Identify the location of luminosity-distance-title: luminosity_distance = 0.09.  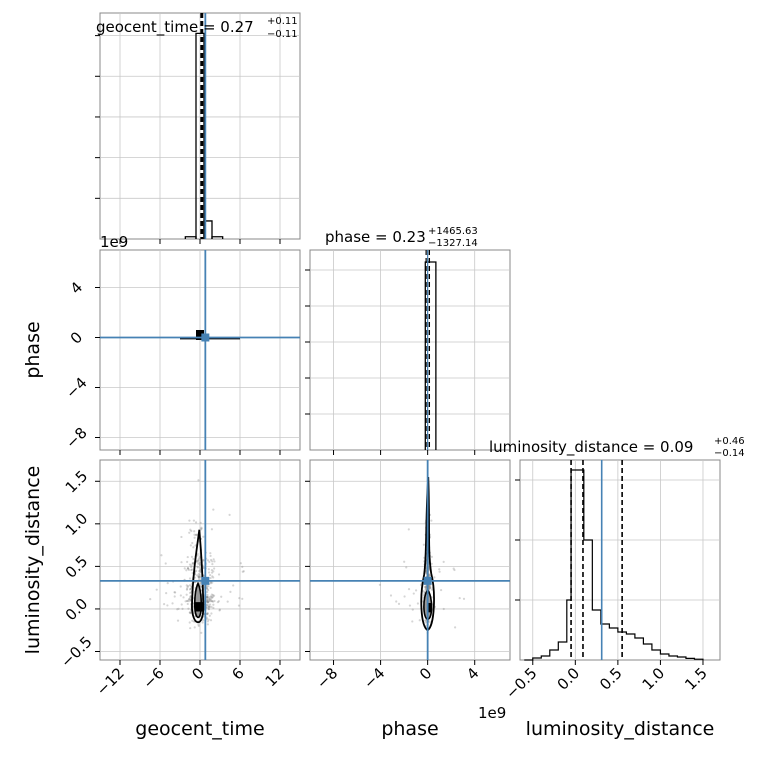
(591, 447).